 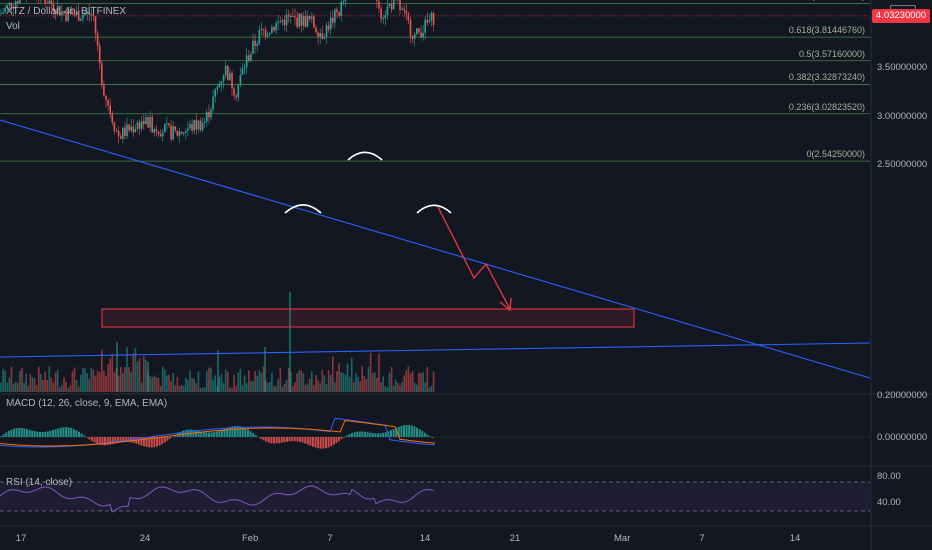 What do you see at coordinates (303, 209) in the screenshot?
I see `head-shoulder-arc` at bounding box center [303, 209].